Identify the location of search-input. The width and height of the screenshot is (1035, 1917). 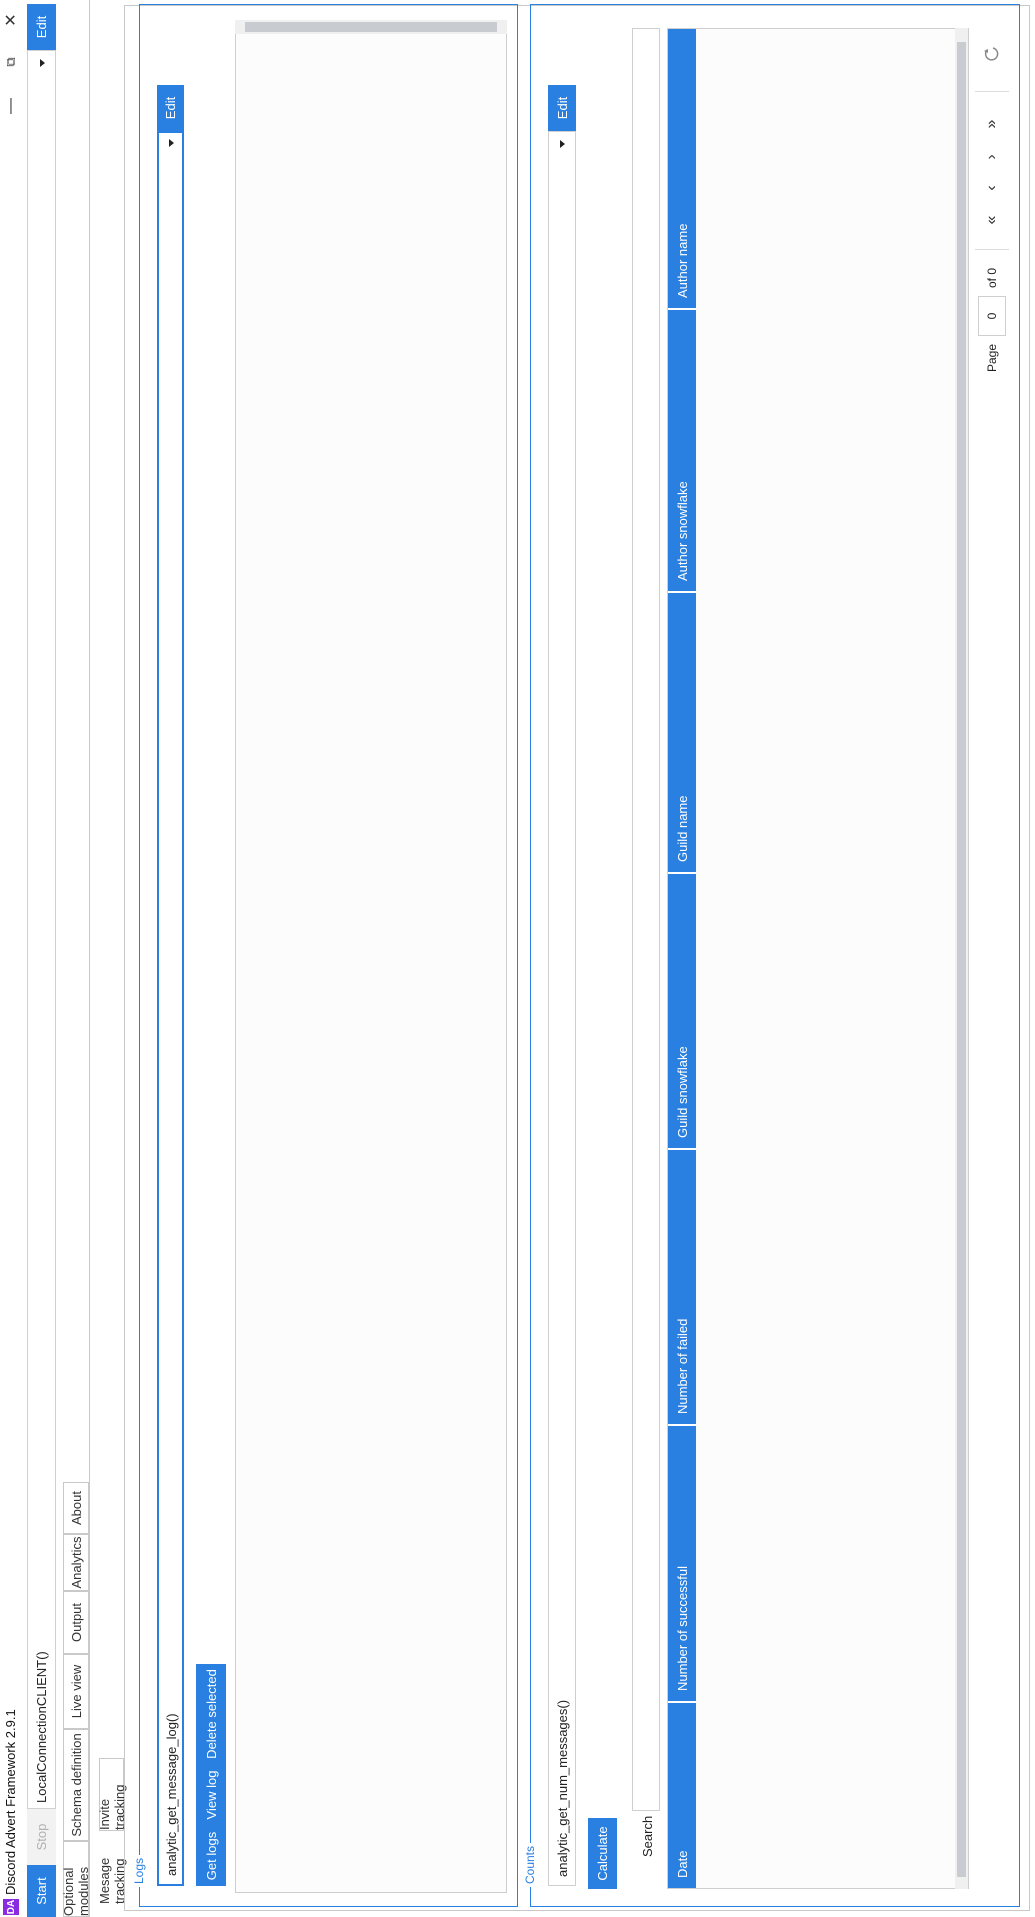
(646, 919).